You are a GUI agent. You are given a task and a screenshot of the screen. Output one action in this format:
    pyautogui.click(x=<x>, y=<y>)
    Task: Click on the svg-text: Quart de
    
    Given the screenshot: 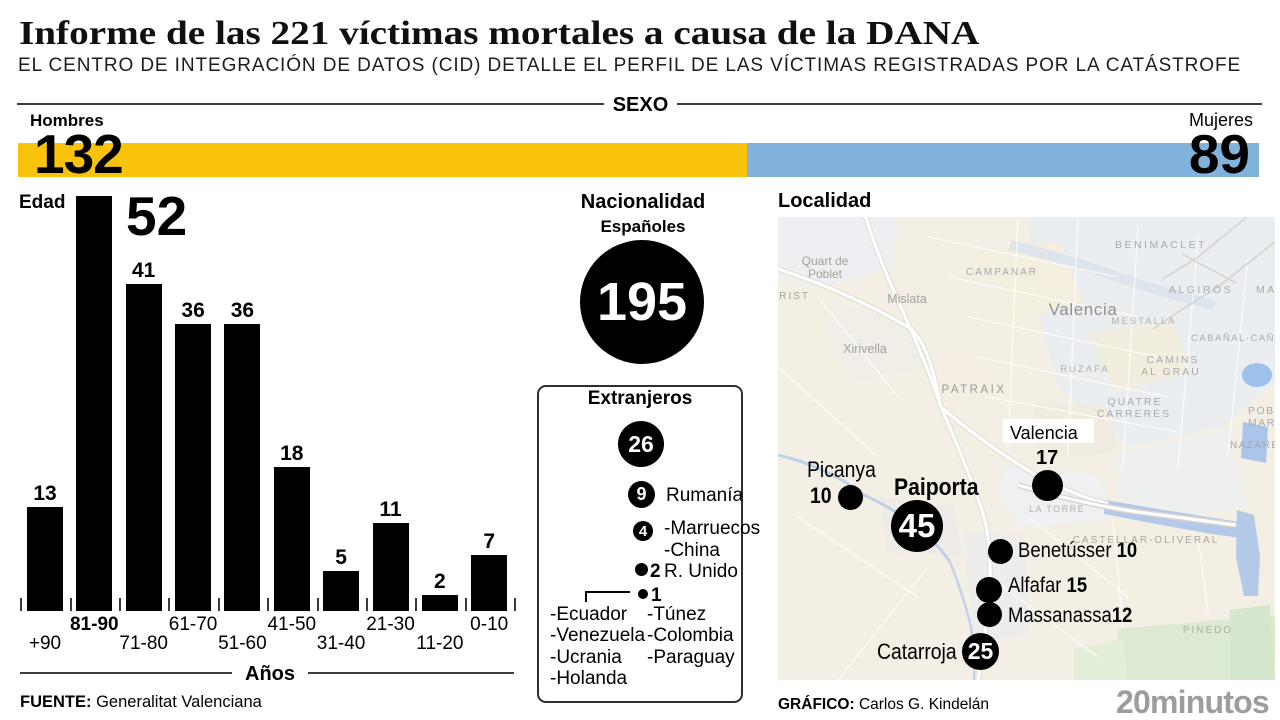 What is the action you would take?
    pyautogui.click(x=825, y=261)
    